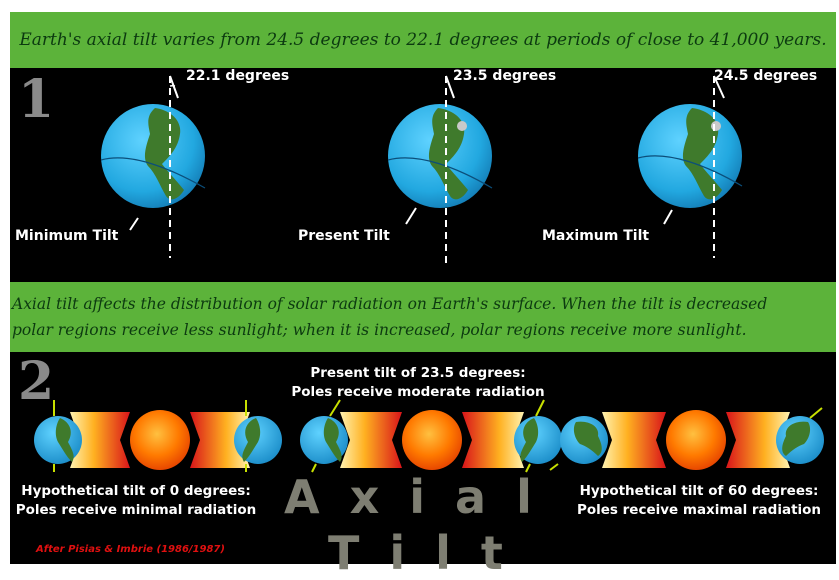 The height and width of the screenshot is (580, 839). I want to click on radiation-set-sixty-tilt, so click(686, 439).